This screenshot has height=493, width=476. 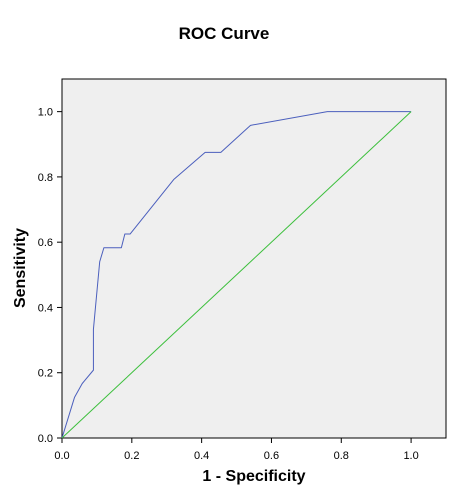 What do you see at coordinates (50, 276) in the screenshot?
I see `y-axis-ticks: 0.0 0.2 0.4 0.6 0.8 1.0` at bounding box center [50, 276].